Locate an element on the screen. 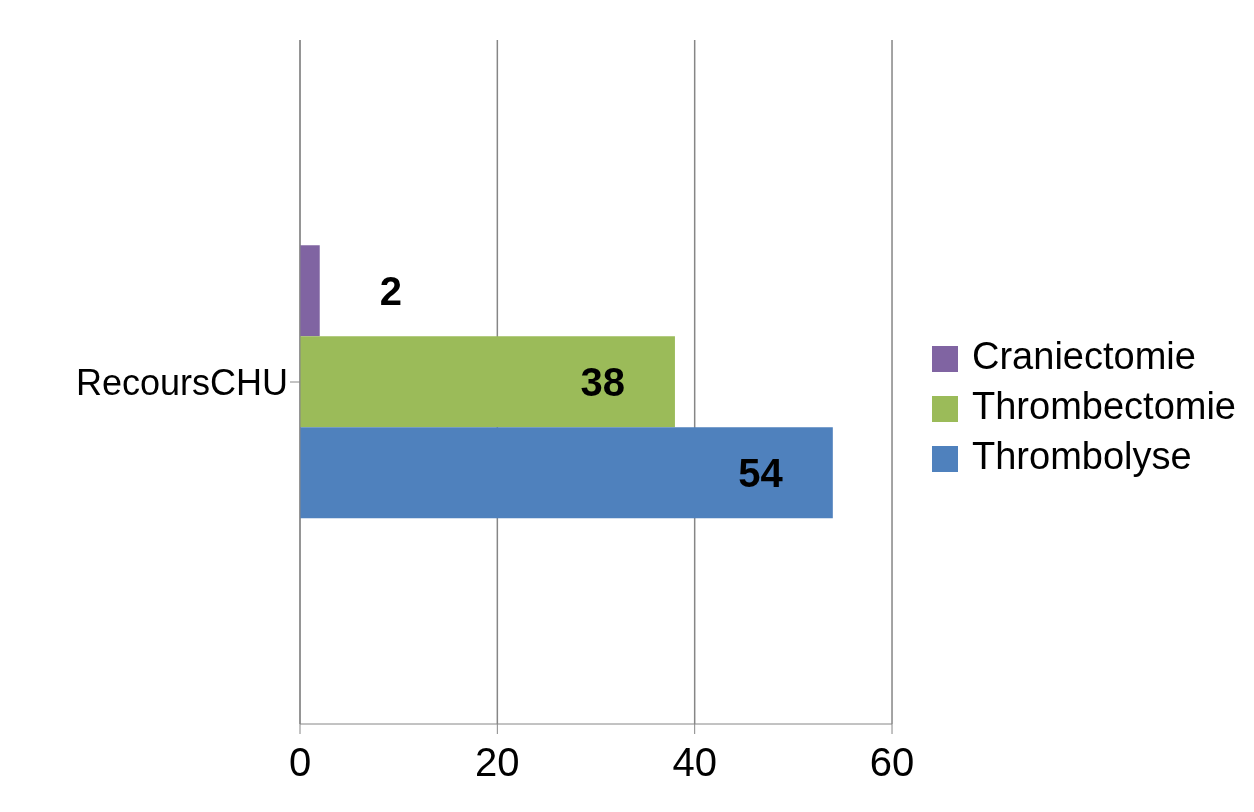 The width and height of the screenshot is (1254, 812). legend-label: Thrombectomie is located at coordinates (1104, 406).